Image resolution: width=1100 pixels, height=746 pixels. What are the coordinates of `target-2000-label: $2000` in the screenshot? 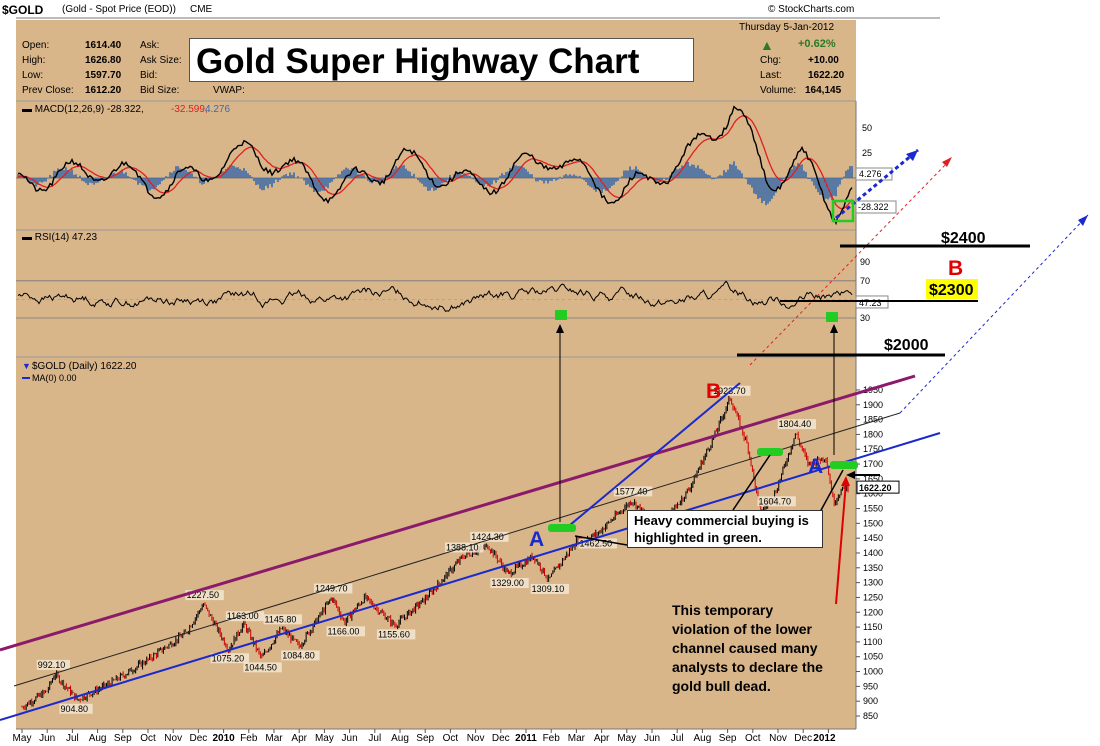 It's located at (906, 345).